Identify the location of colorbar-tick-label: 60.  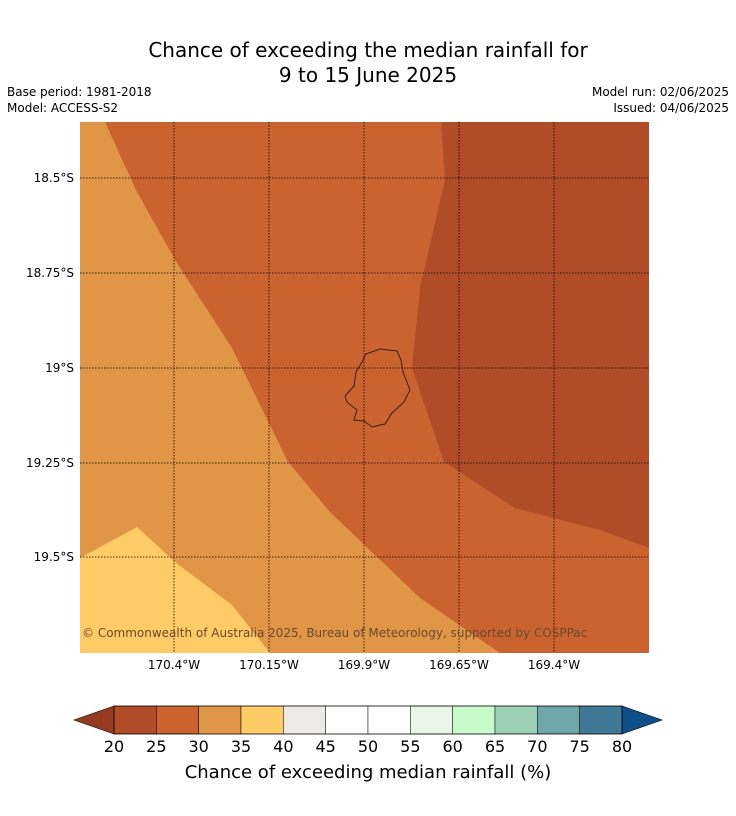
(452, 746).